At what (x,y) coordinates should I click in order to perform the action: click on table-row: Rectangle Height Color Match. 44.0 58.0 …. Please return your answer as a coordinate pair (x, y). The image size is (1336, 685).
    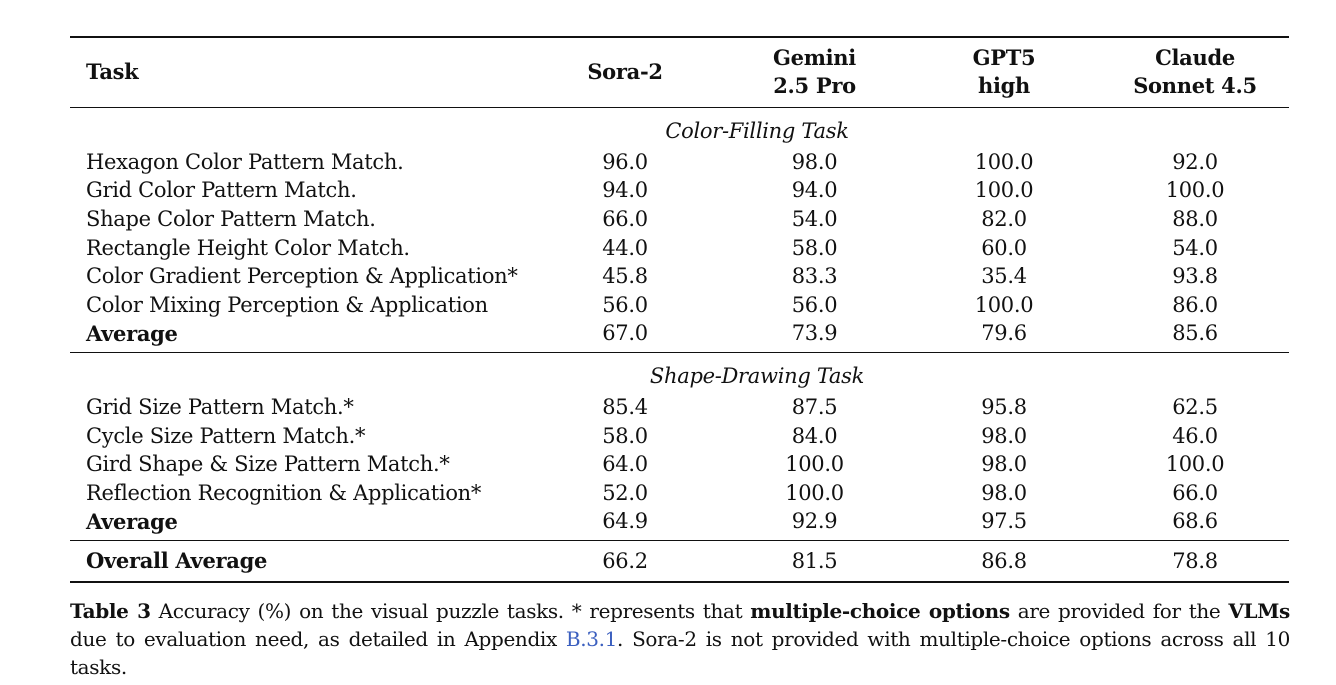
    Looking at the image, I should click on (679, 247).